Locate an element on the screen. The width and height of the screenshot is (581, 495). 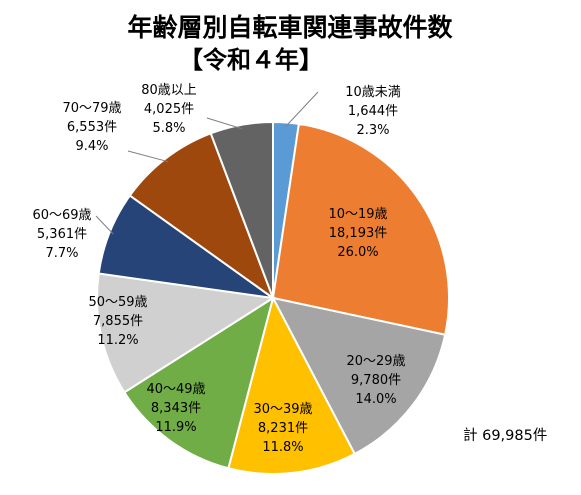
slice-label-name: 20～29歳 is located at coordinates (375, 361).